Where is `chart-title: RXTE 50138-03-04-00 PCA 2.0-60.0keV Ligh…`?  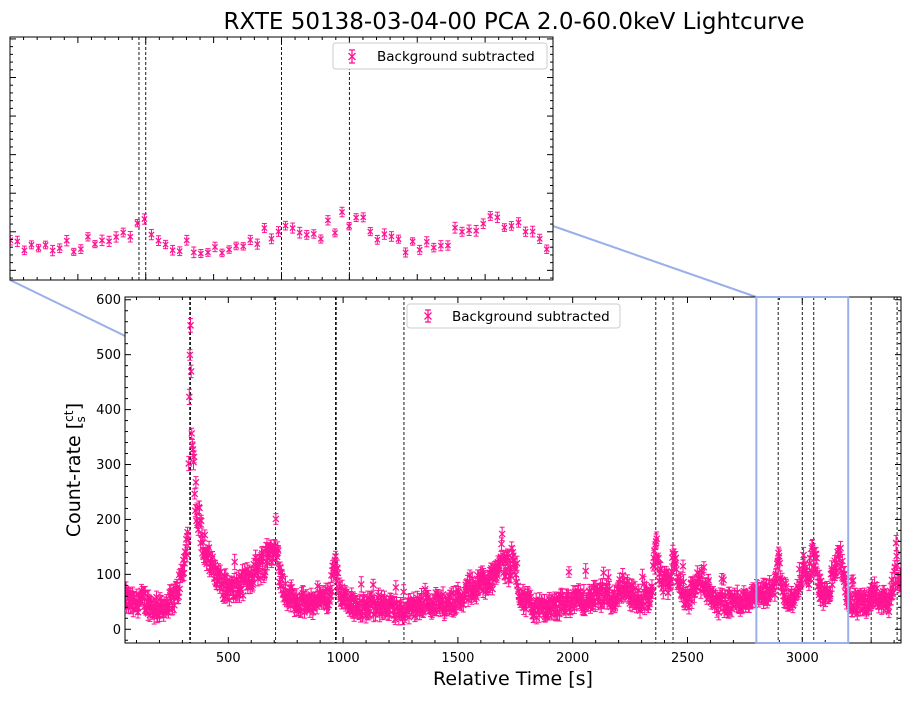 chart-title: RXTE 50138-03-04-00 PCA 2.0-60.0keV Ligh… is located at coordinates (514, 22).